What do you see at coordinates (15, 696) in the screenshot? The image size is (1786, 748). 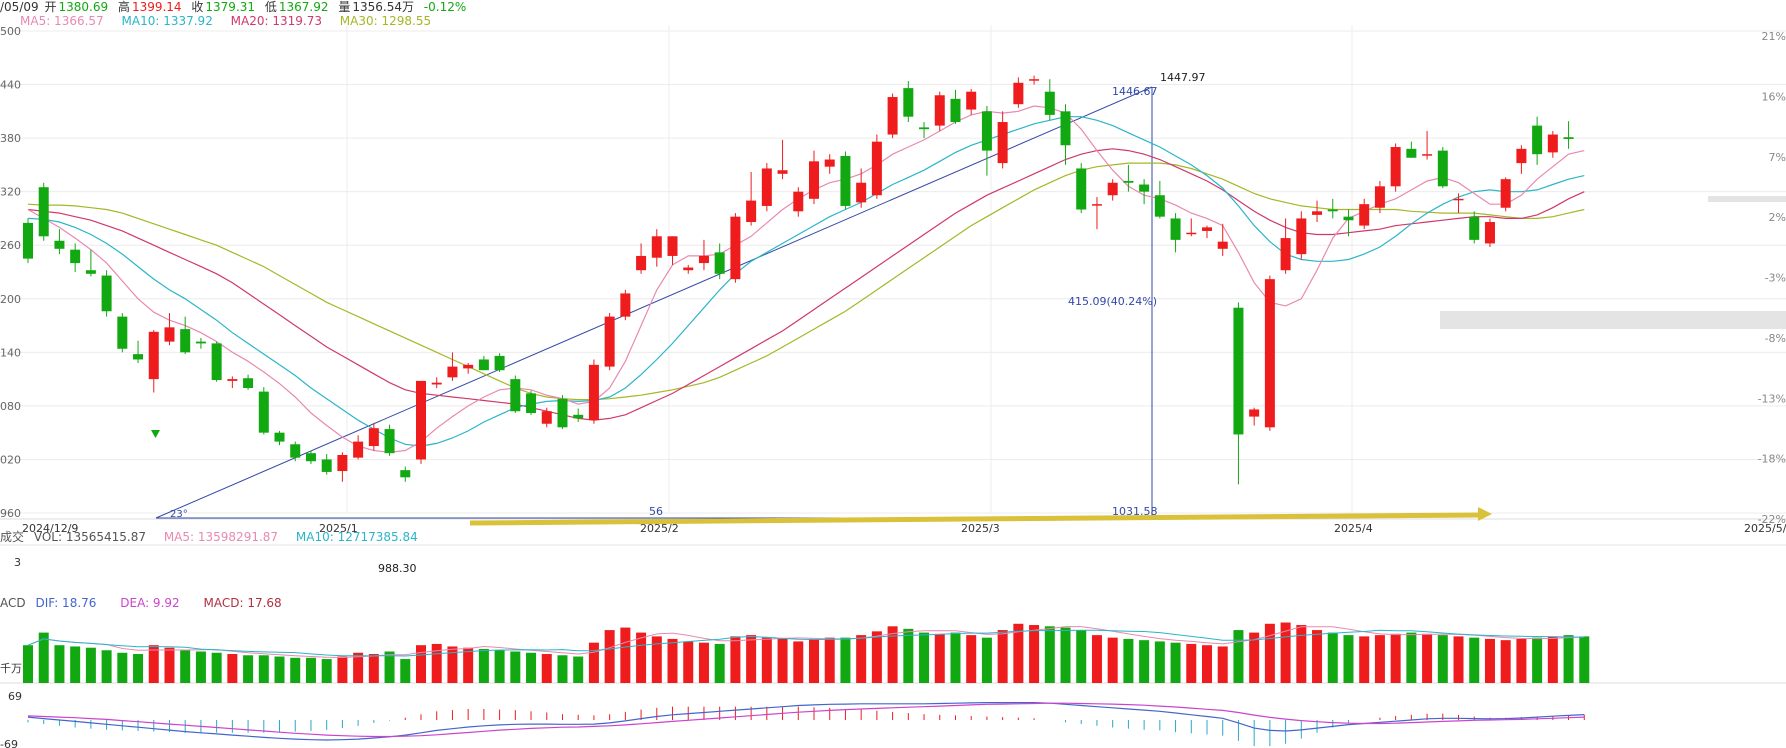 I see `macd-top-label: 69` at bounding box center [15, 696].